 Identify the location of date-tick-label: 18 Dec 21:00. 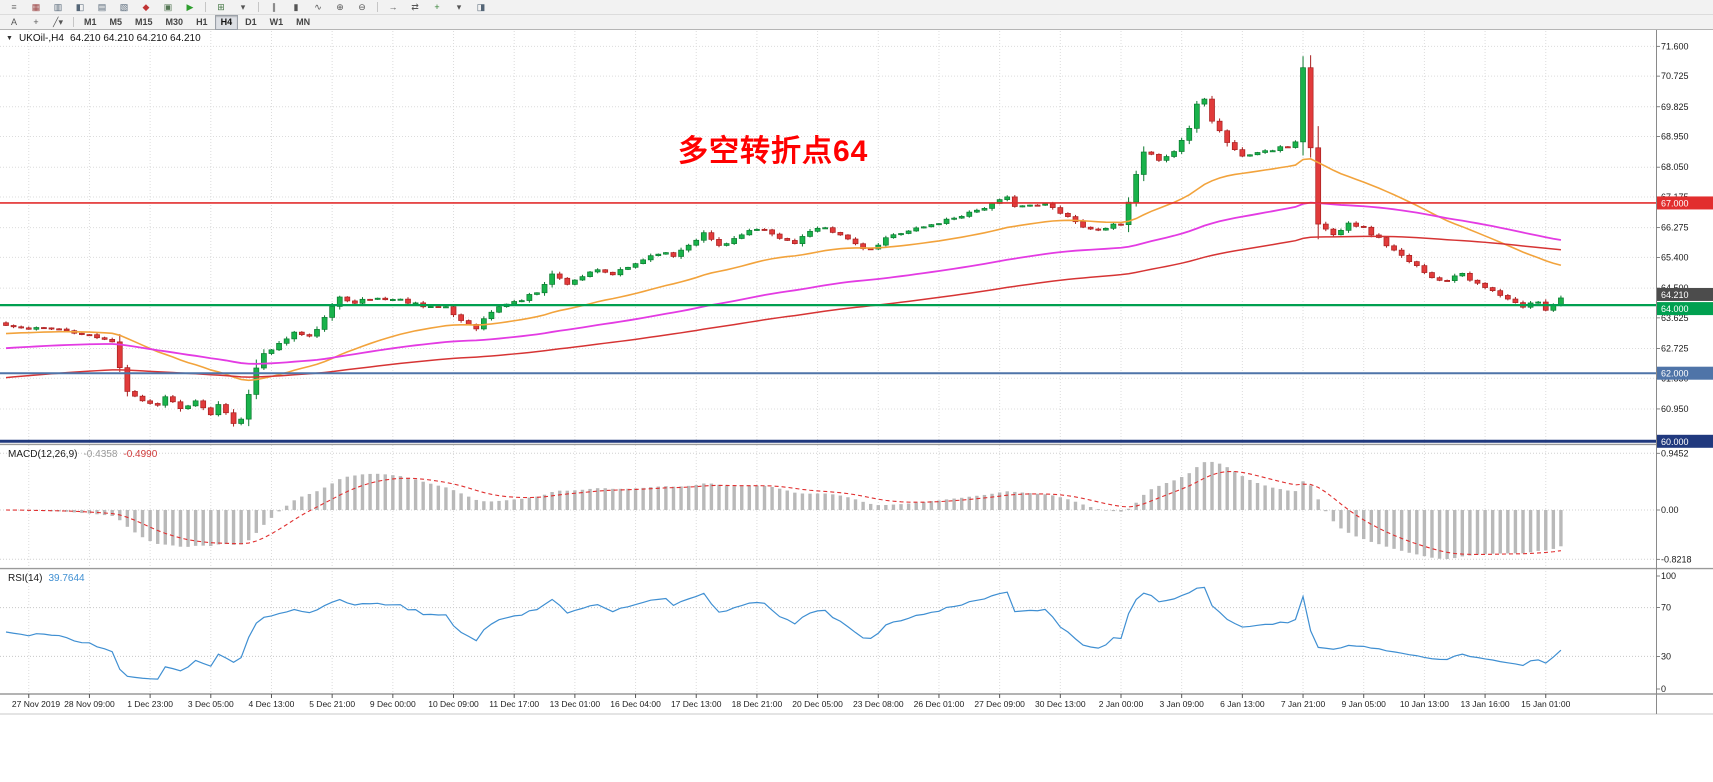
(757, 704).